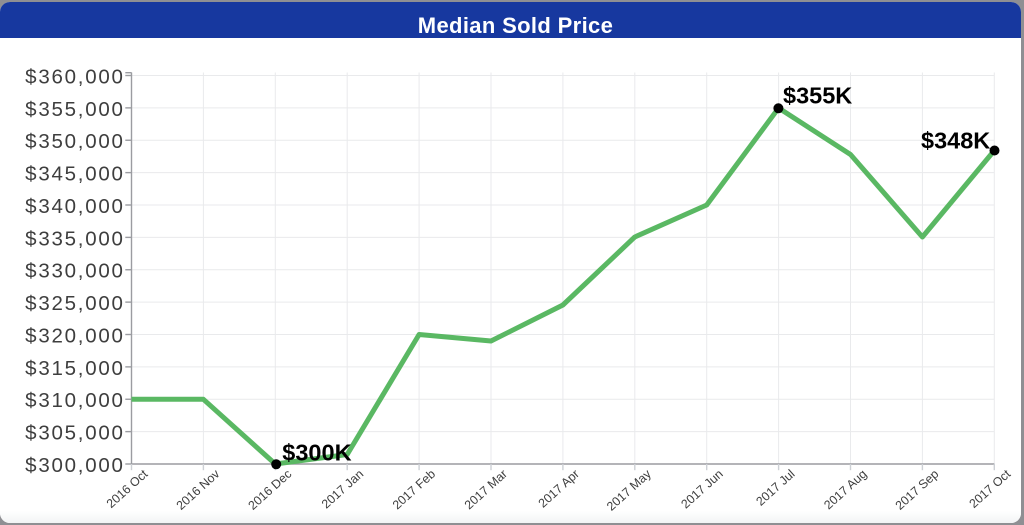 The image size is (1024, 525). I want to click on svg-text: 2017 Jun, so click(701, 489).